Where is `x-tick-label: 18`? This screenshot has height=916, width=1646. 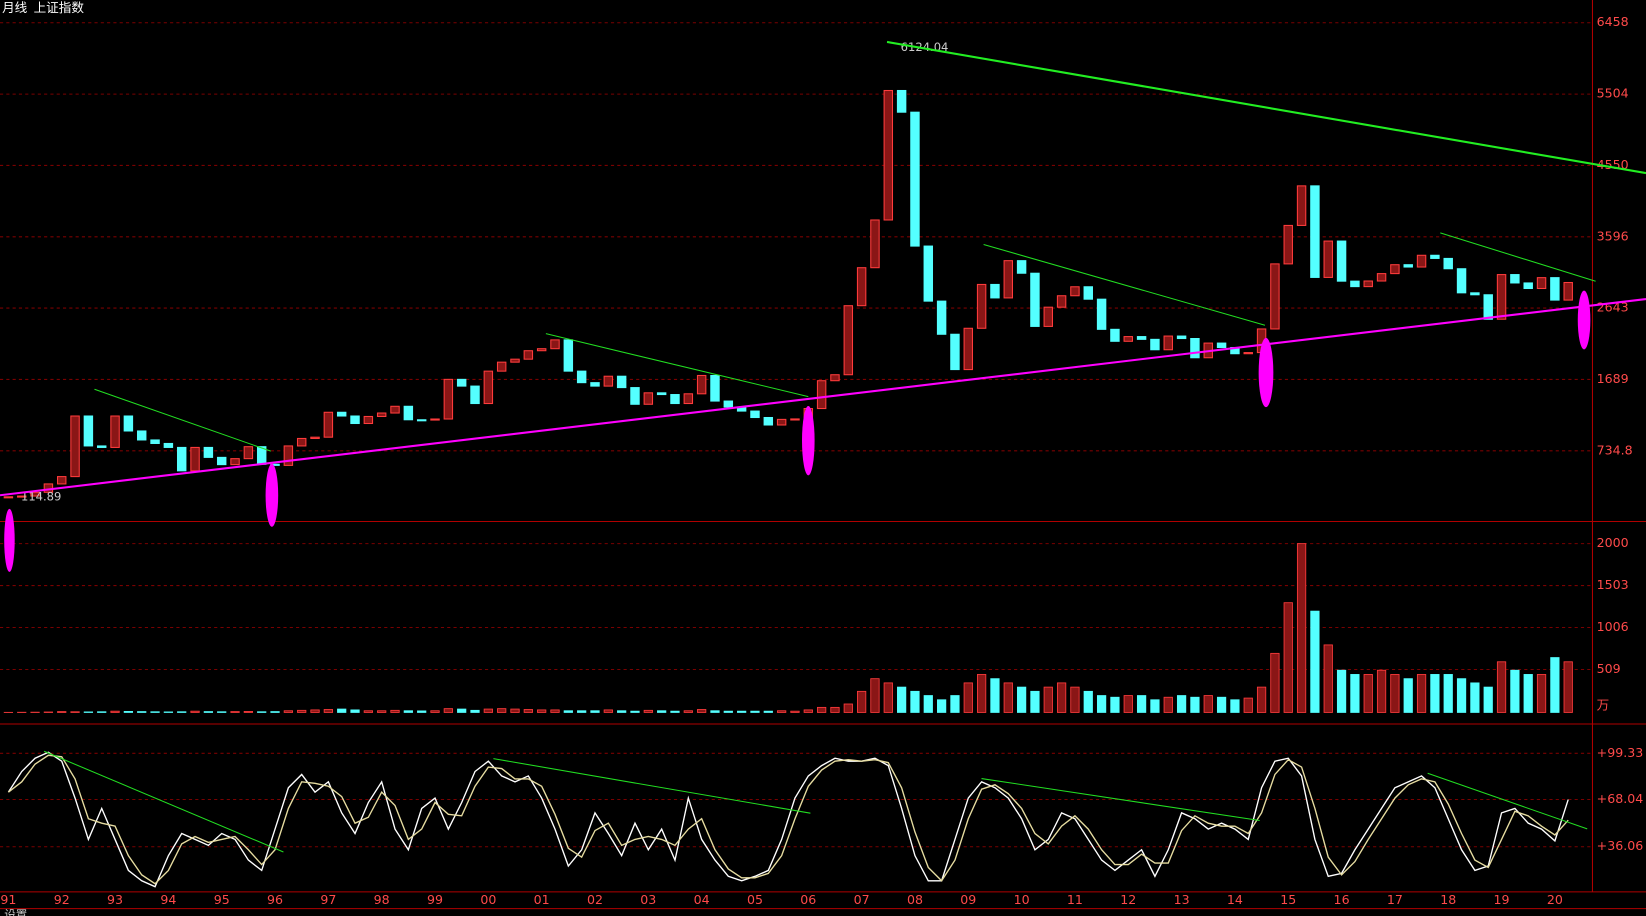
x-tick-label: 18 is located at coordinates (1448, 899).